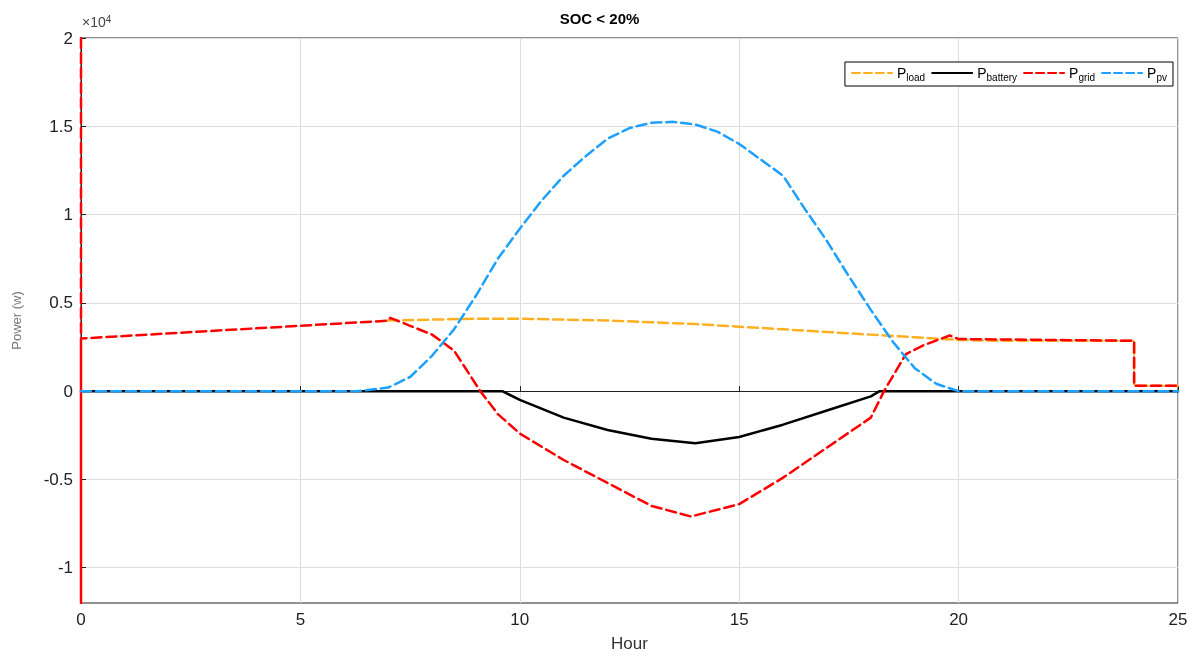 Image resolution: width=1199 pixels, height=663 pixels. I want to click on chart-title: SOC < 20%, so click(599, 18).